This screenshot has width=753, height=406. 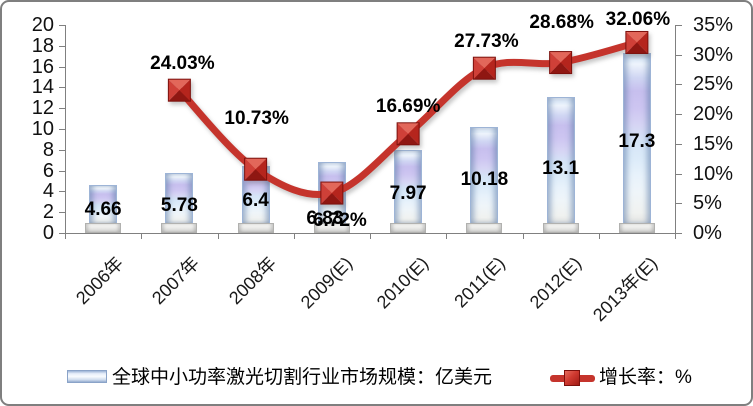 What do you see at coordinates (325, 219) in the screenshot?
I see `bar-value-label: 6.83` at bounding box center [325, 219].